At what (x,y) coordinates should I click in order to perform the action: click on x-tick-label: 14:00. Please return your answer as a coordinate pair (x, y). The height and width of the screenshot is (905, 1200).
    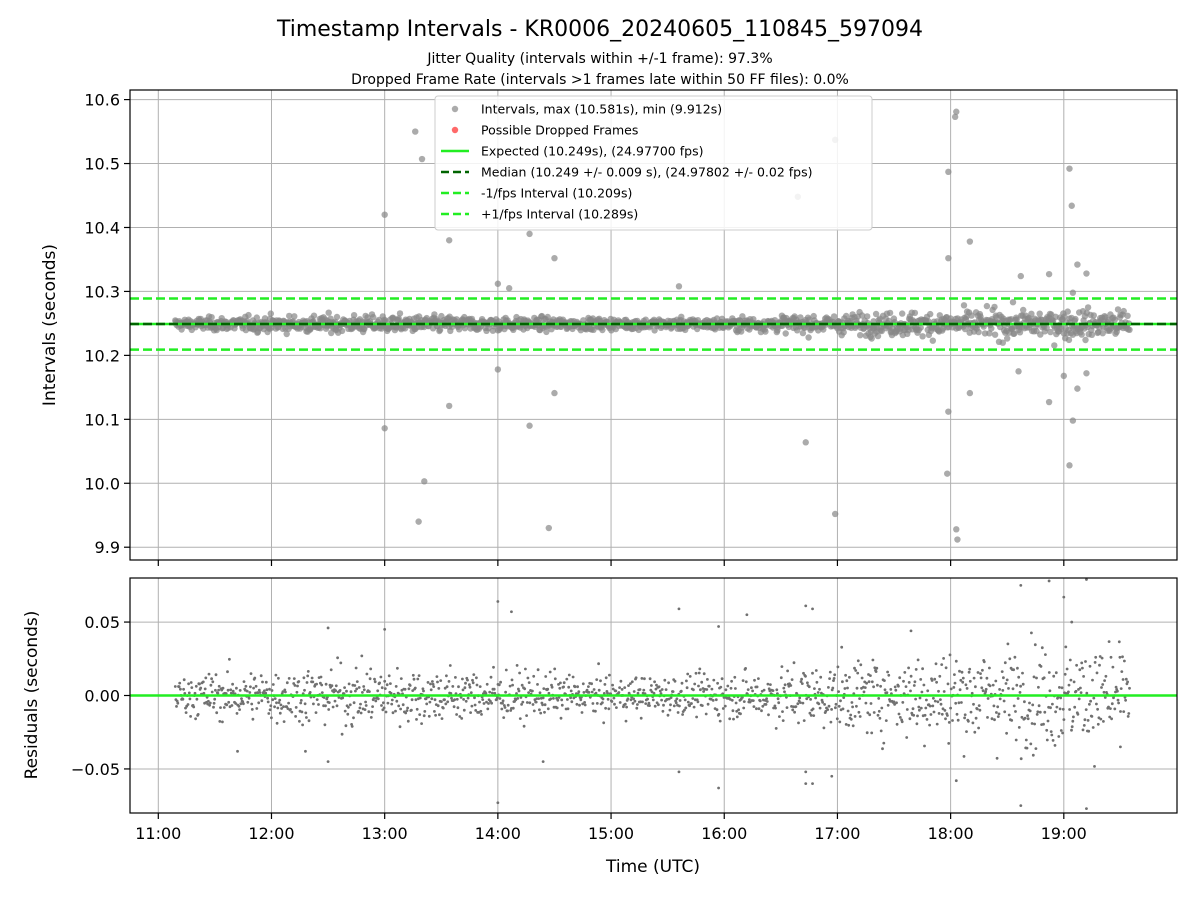
    Looking at the image, I should click on (498, 833).